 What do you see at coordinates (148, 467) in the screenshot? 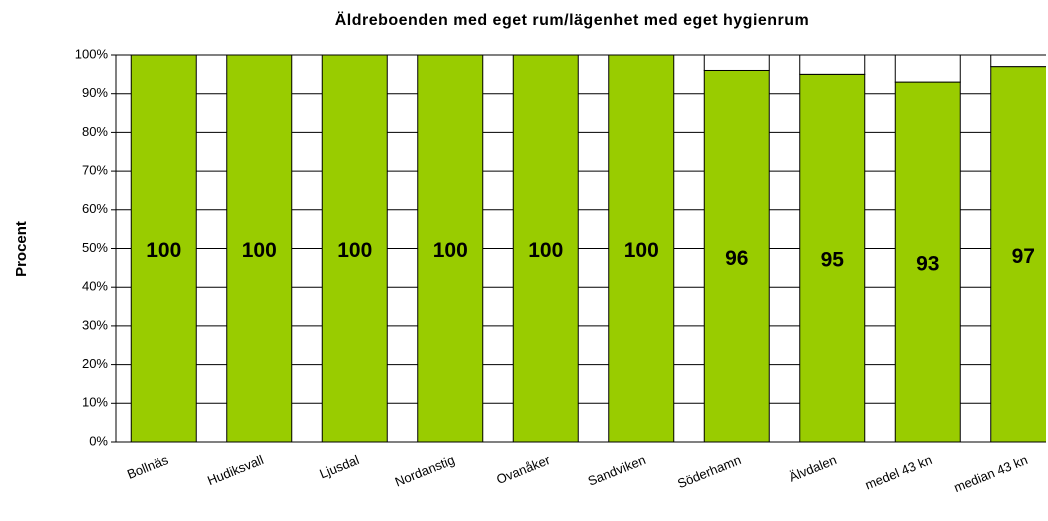
I see `x-tick-label: Bollnäs` at bounding box center [148, 467].